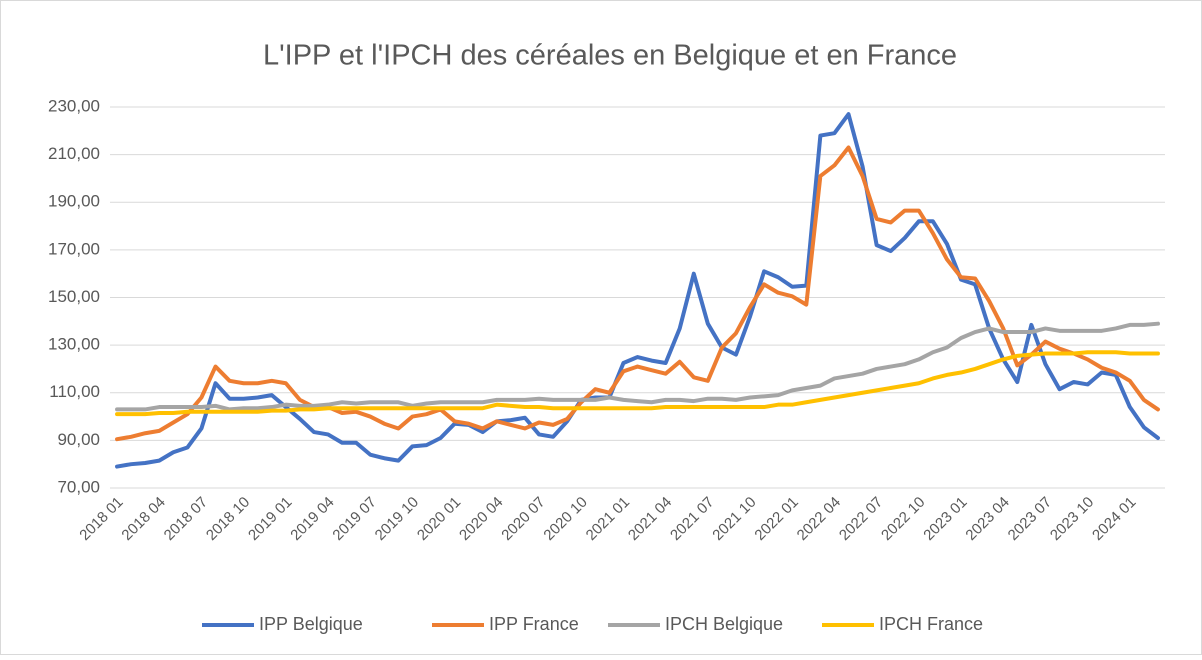  What do you see at coordinates (74, 296) in the screenshot?
I see `y-tick-label: 150,00` at bounding box center [74, 296].